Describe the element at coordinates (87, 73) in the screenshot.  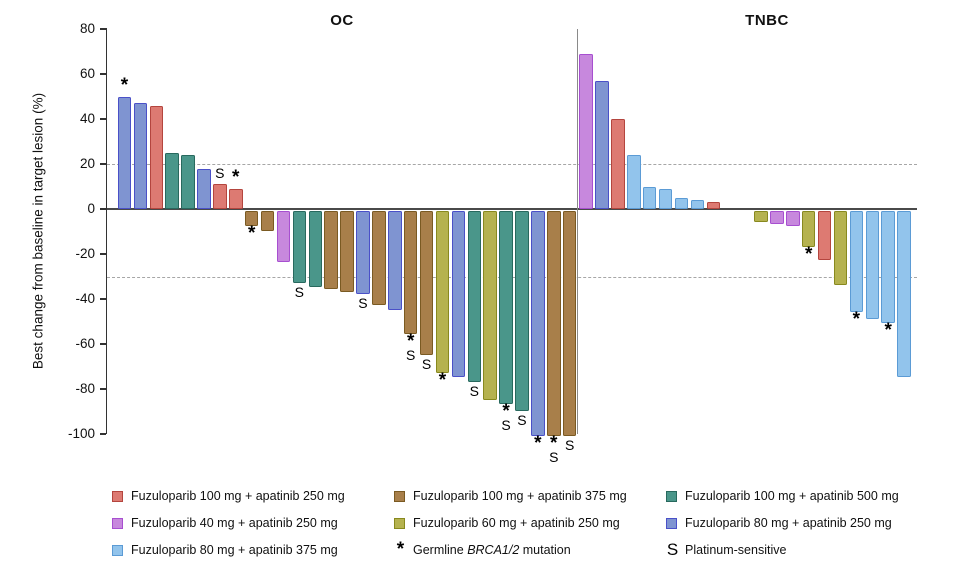
I see `y-tick-label: 60` at that location.